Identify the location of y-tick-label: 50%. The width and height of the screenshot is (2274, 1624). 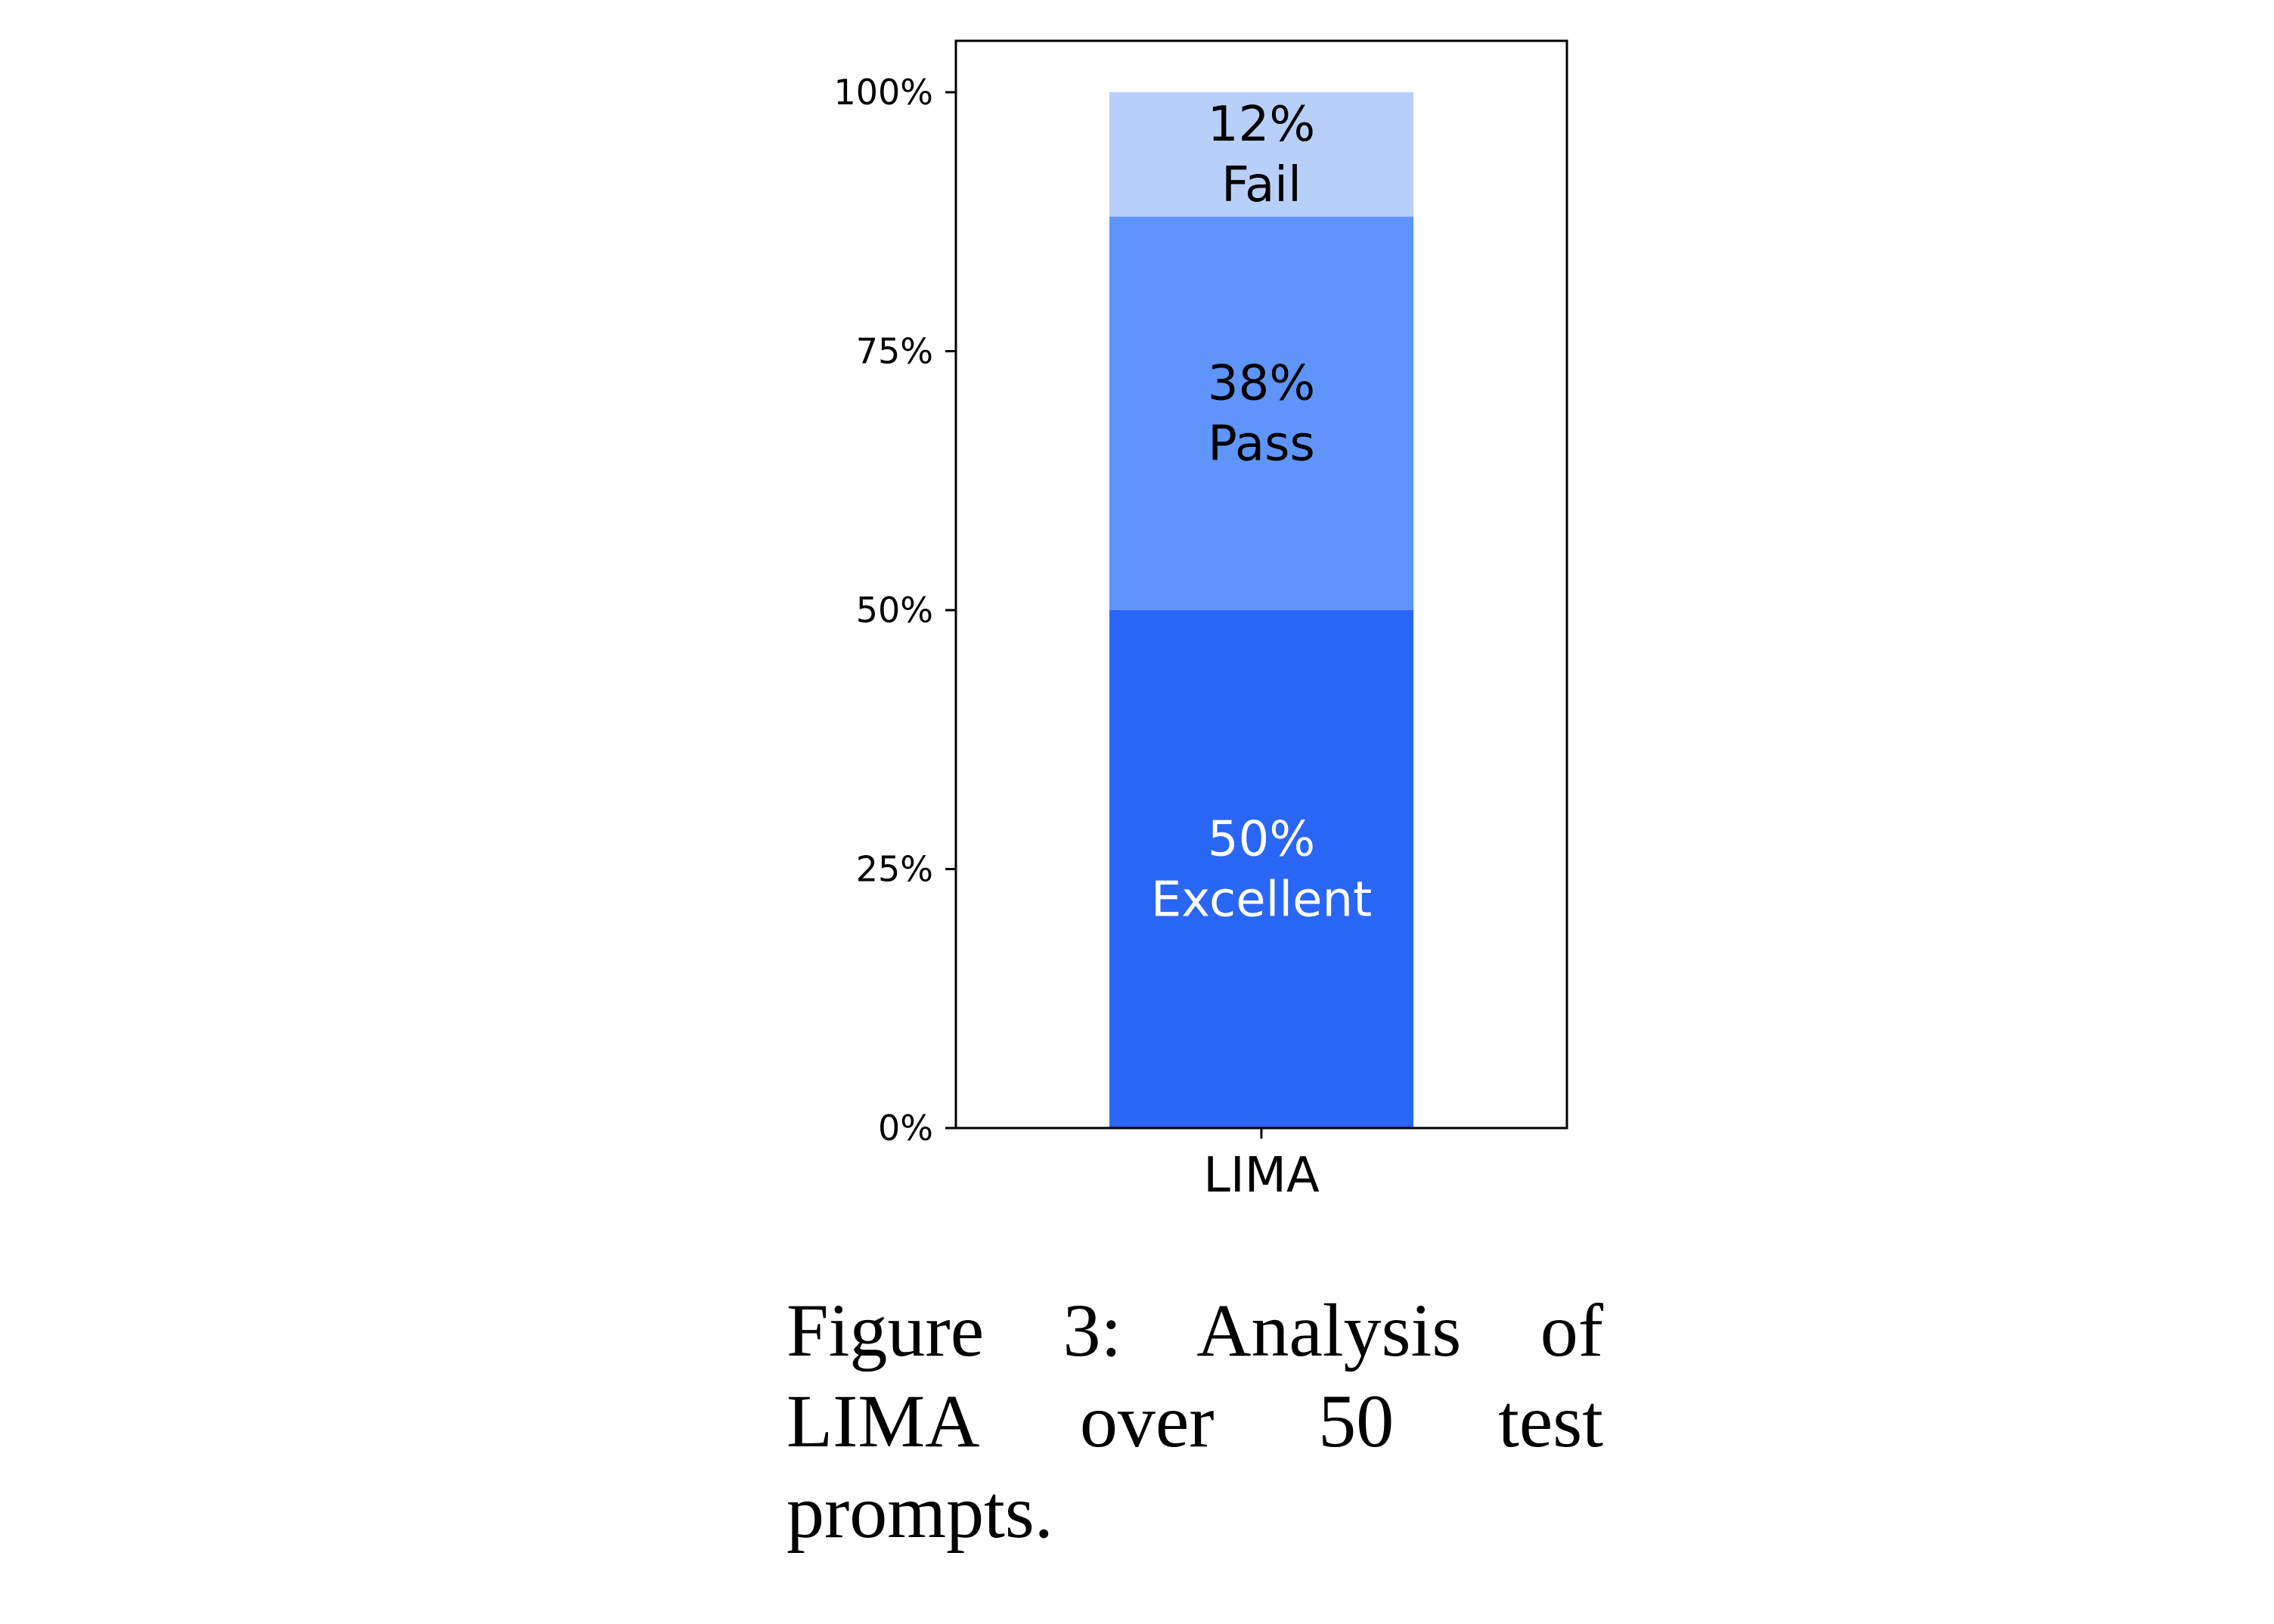
(894, 610).